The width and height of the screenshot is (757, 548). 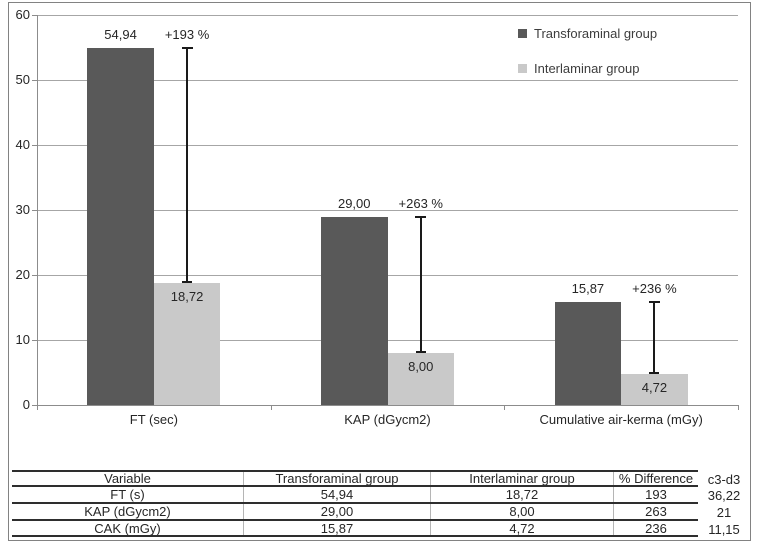 I want to click on legend-item-interlaminar: Interlaminar group, so click(x=587, y=68).